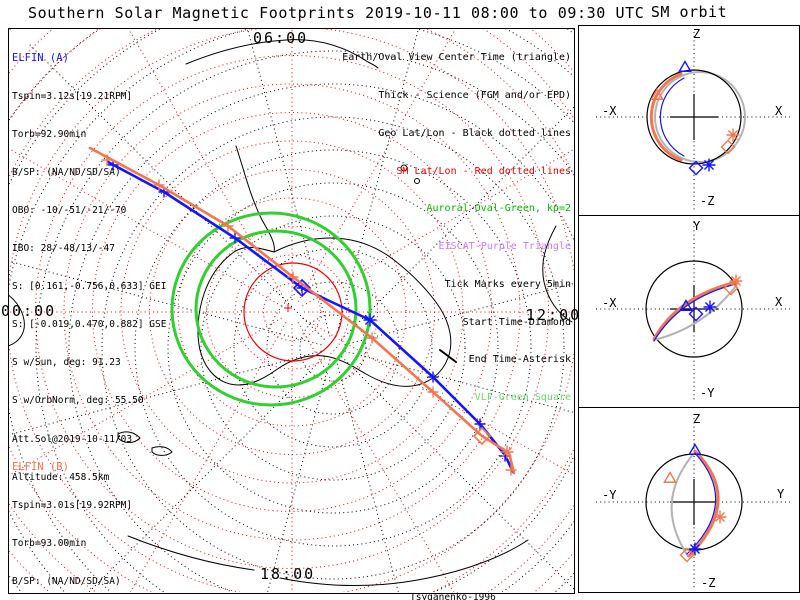 The image size is (800, 600). Describe the element at coordinates (40, 467) in the screenshot. I see `elfin-b-header: ELFIN (B)` at that location.